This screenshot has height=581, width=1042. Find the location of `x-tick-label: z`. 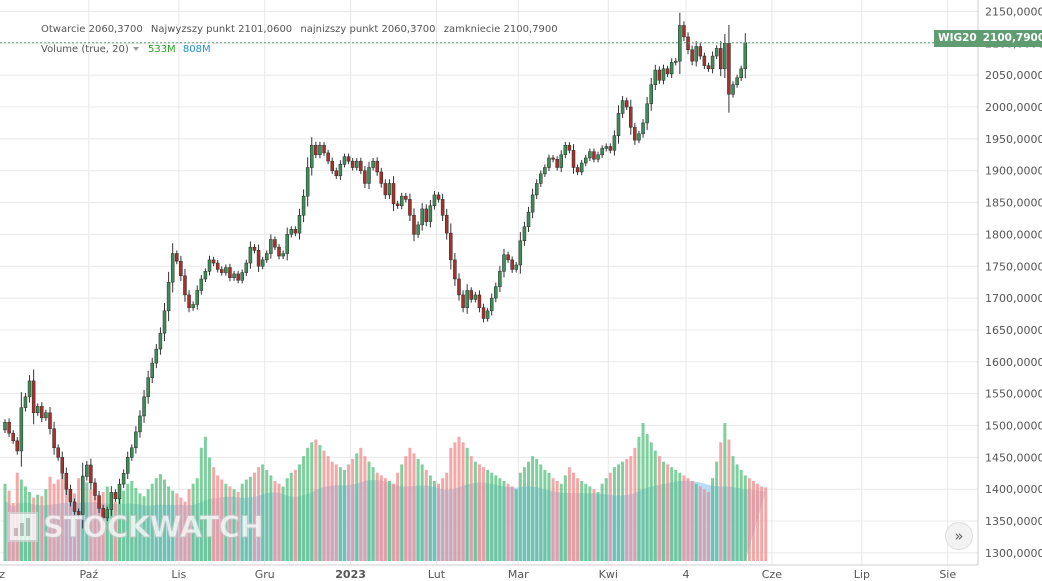

x-tick-label: z is located at coordinates (2, 574).